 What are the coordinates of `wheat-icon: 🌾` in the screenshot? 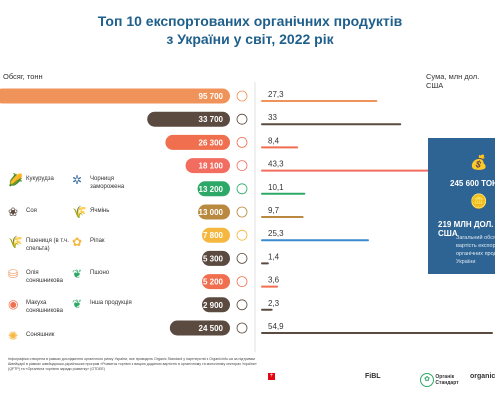 It's located at (15, 242).